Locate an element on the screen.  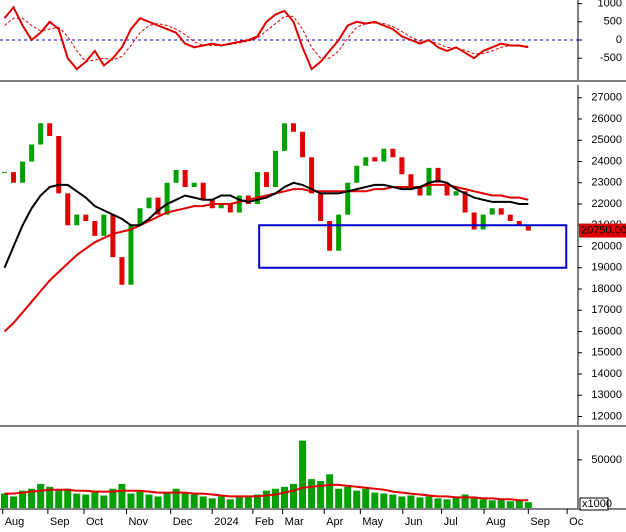
y-tick-label: 16000 is located at coordinates (606, 331).